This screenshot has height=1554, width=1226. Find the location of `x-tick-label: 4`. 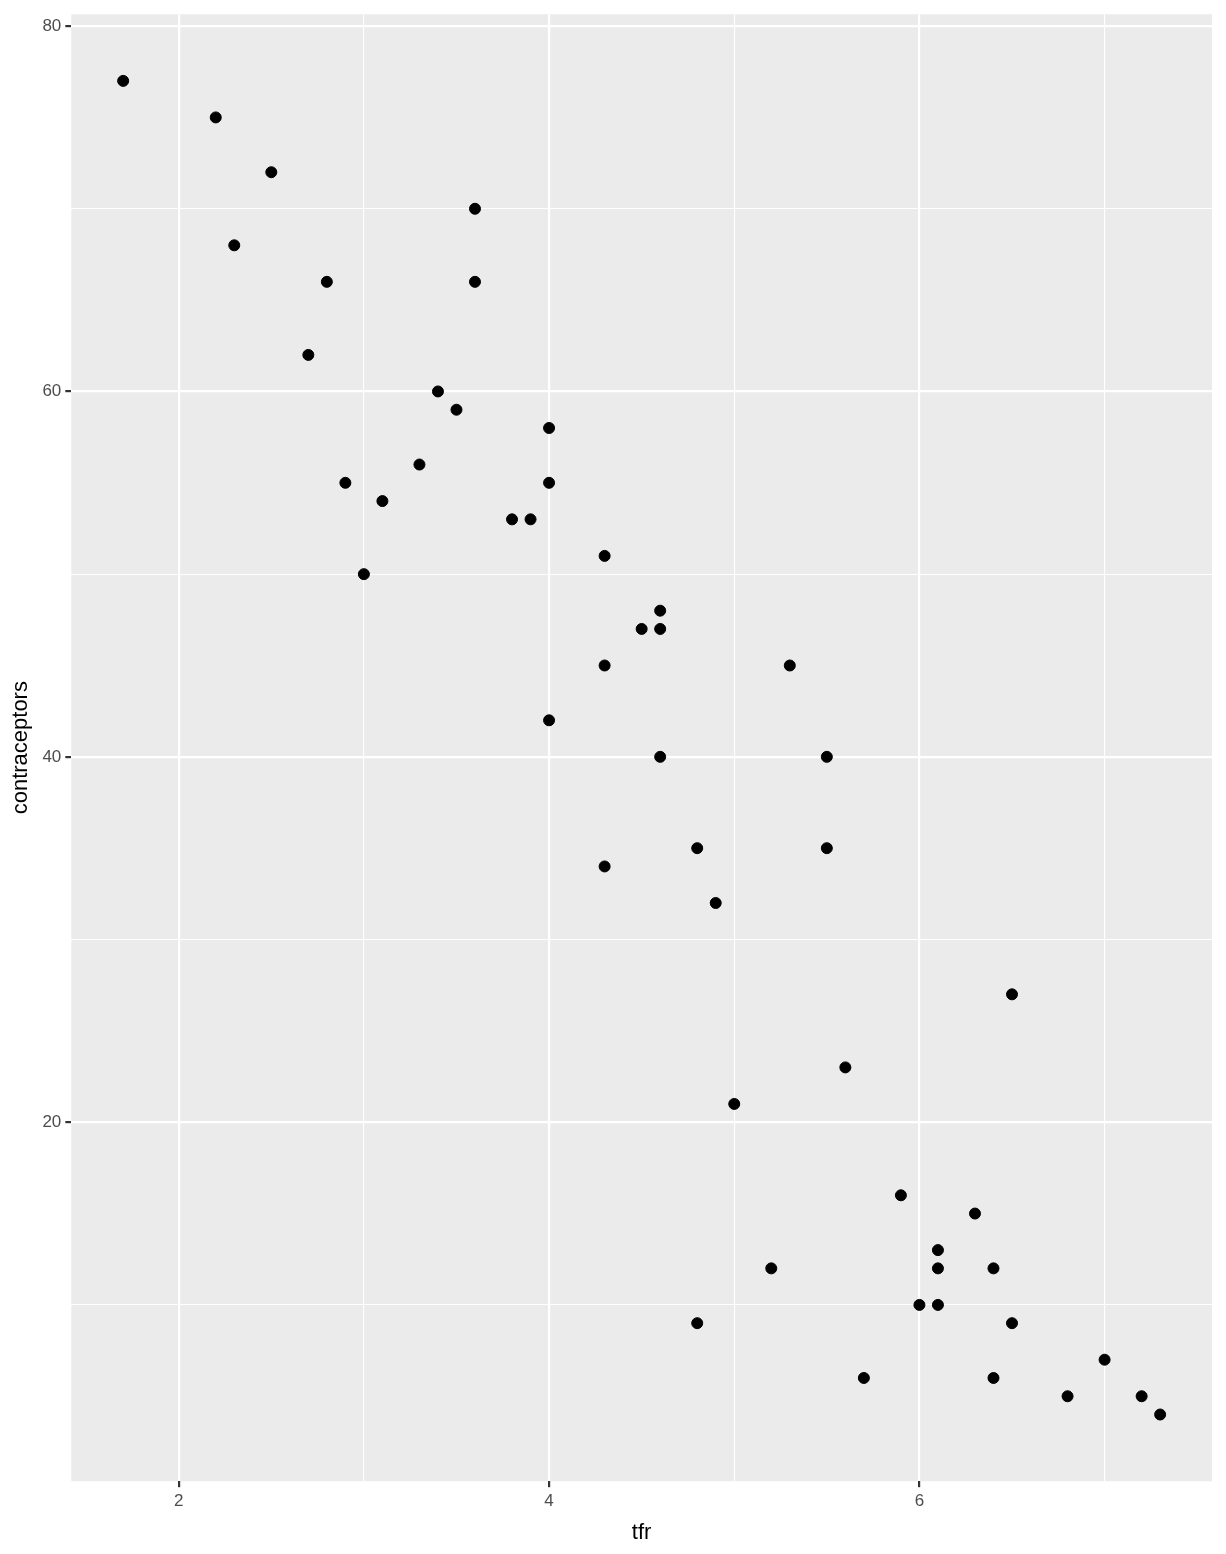

x-tick-label: 4 is located at coordinates (549, 1501).